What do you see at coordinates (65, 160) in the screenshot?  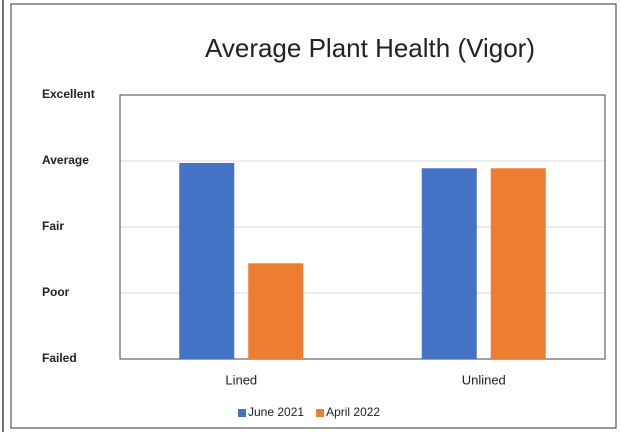 I see `y-tick-label: Average` at bounding box center [65, 160].